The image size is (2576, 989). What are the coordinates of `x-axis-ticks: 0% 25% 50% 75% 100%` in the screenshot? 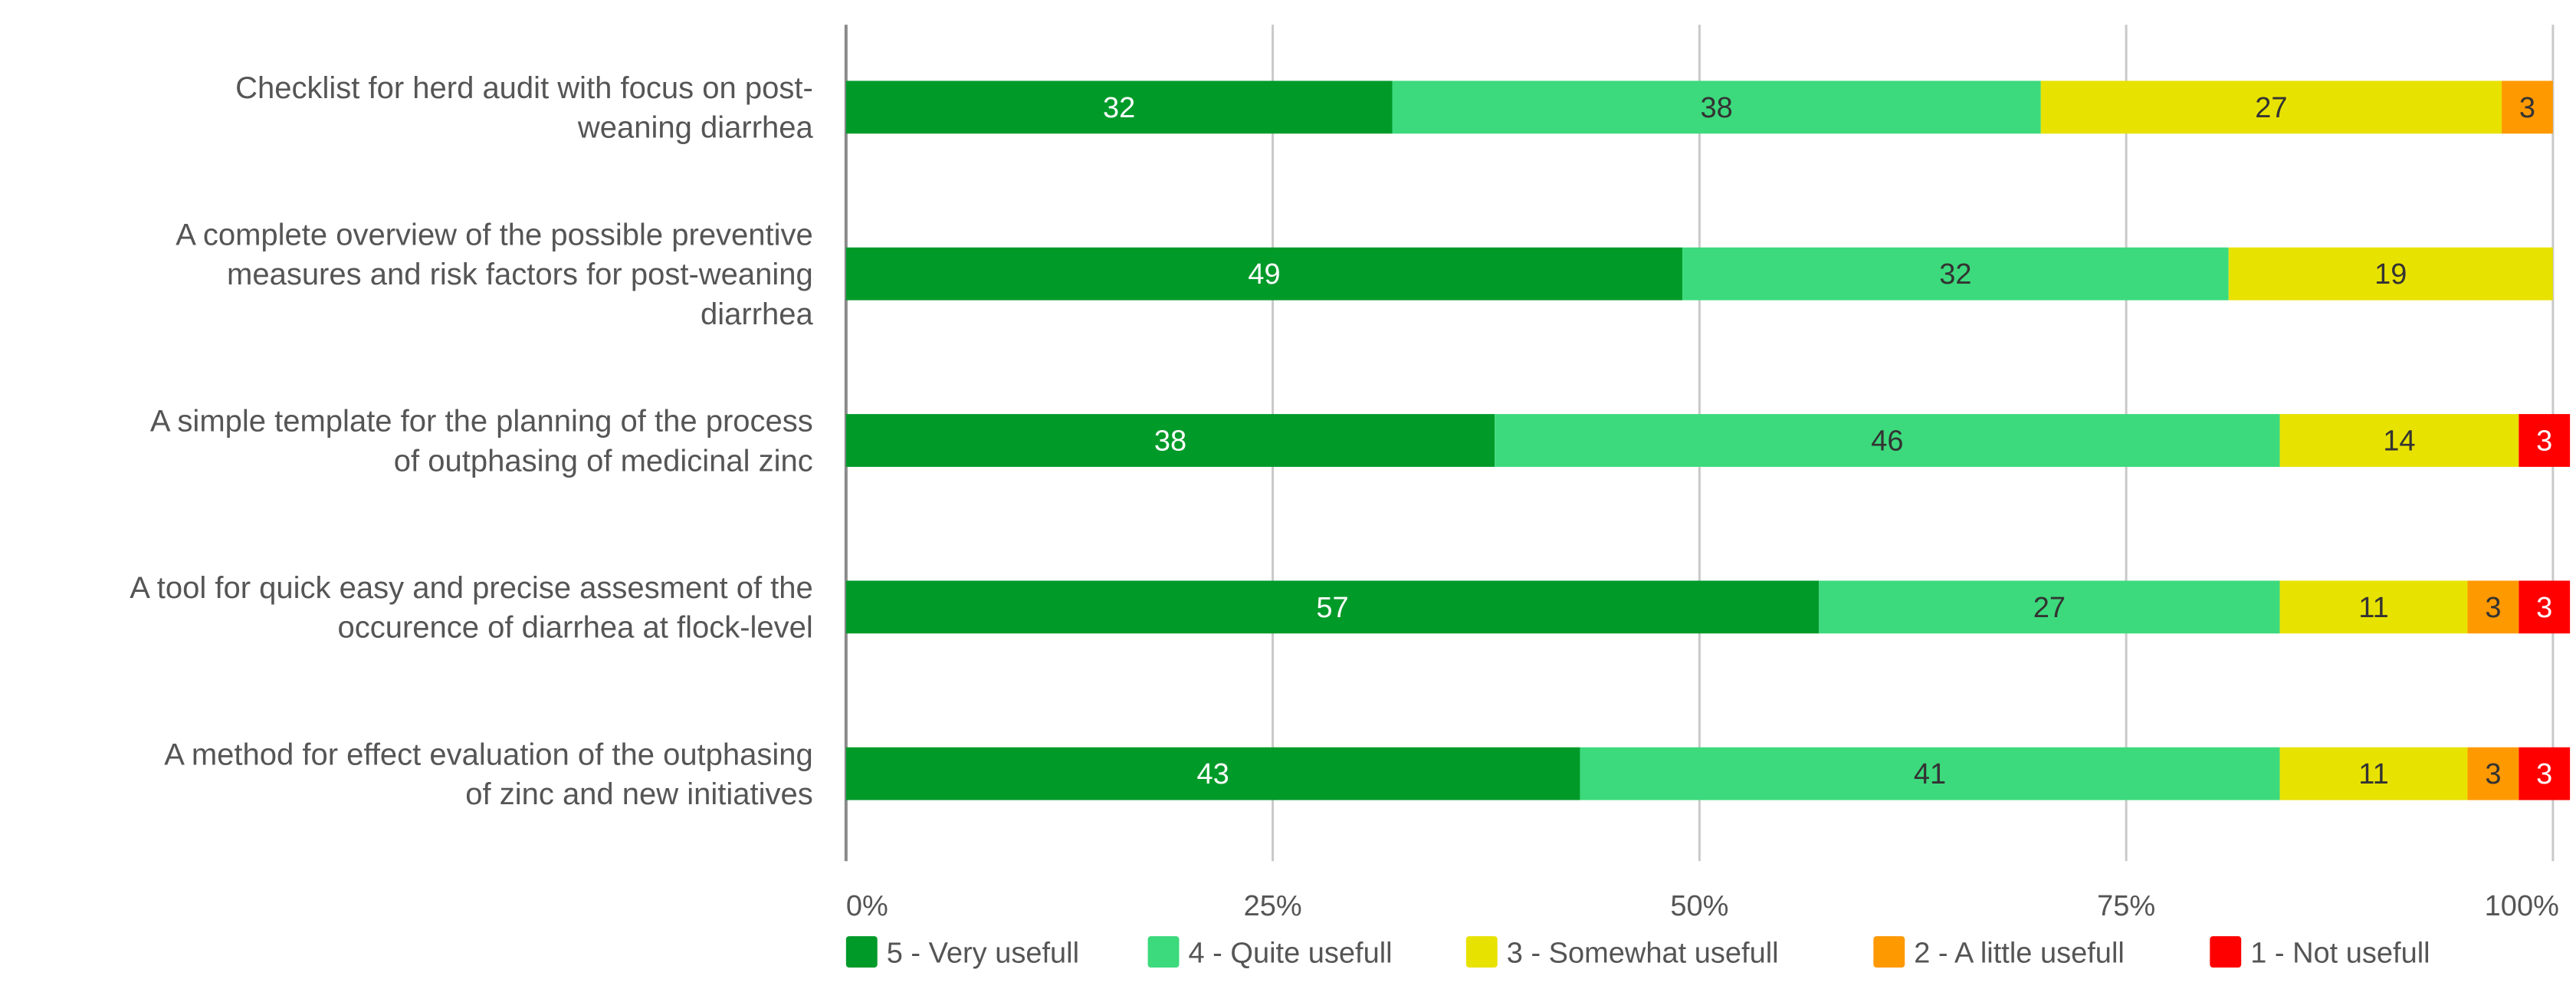 It's located at (1702, 906).